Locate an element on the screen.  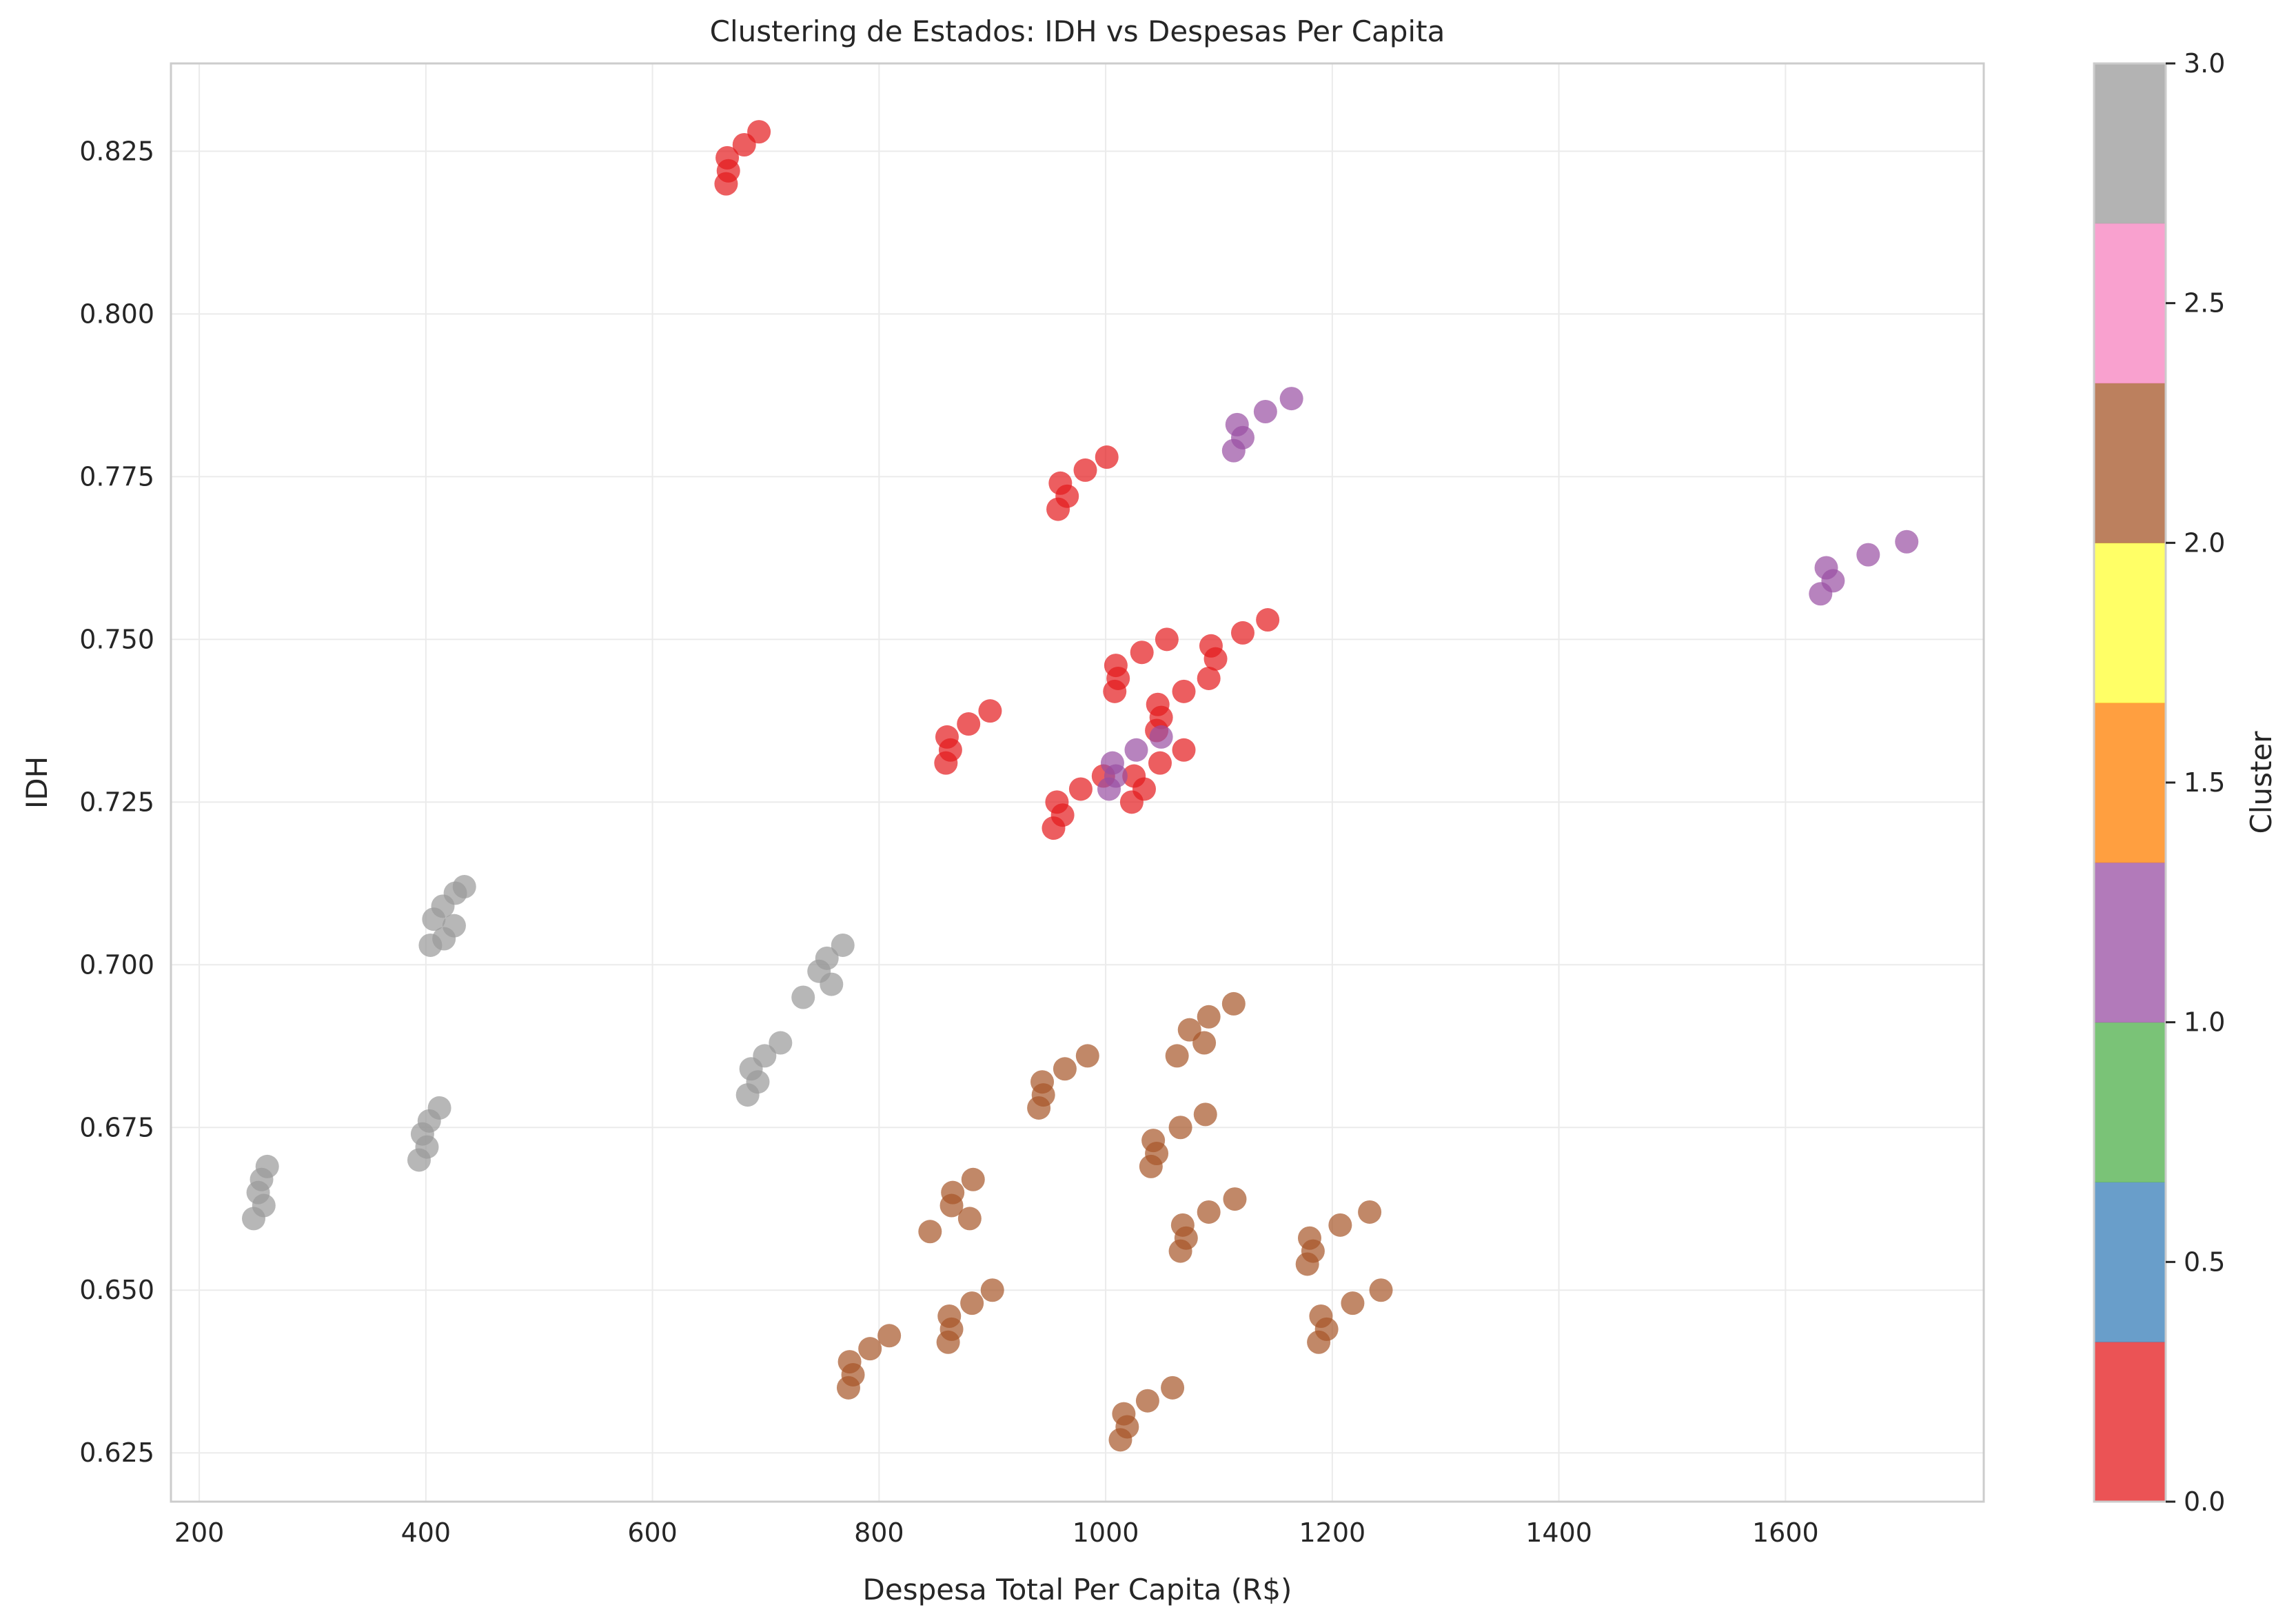
y-tick-label: 0.750 is located at coordinates (117, 639).